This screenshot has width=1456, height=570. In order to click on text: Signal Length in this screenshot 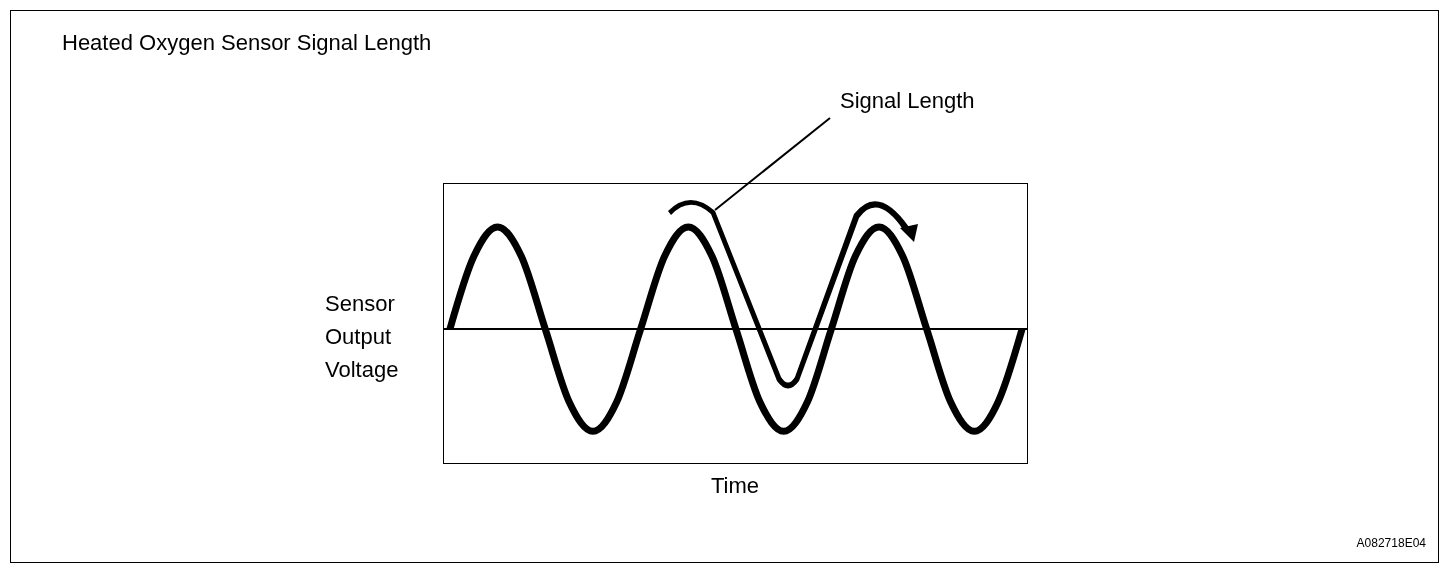, I will do `click(907, 101)`.